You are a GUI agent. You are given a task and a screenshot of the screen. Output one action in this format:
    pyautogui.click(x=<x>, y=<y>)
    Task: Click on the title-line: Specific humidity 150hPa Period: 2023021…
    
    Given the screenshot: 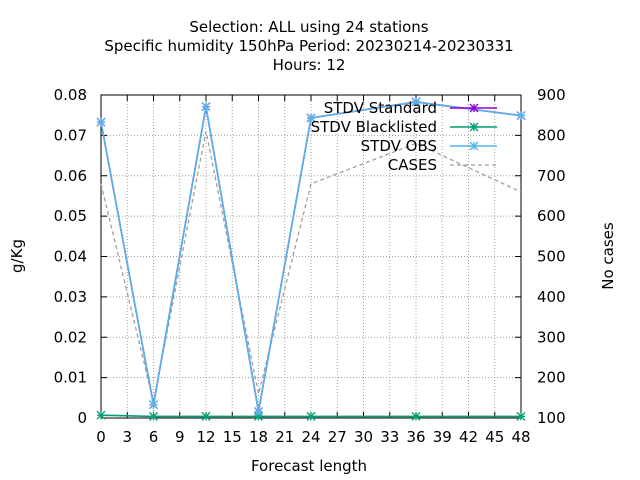 What is the action you would take?
    pyautogui.click(x=308, y=46)
    